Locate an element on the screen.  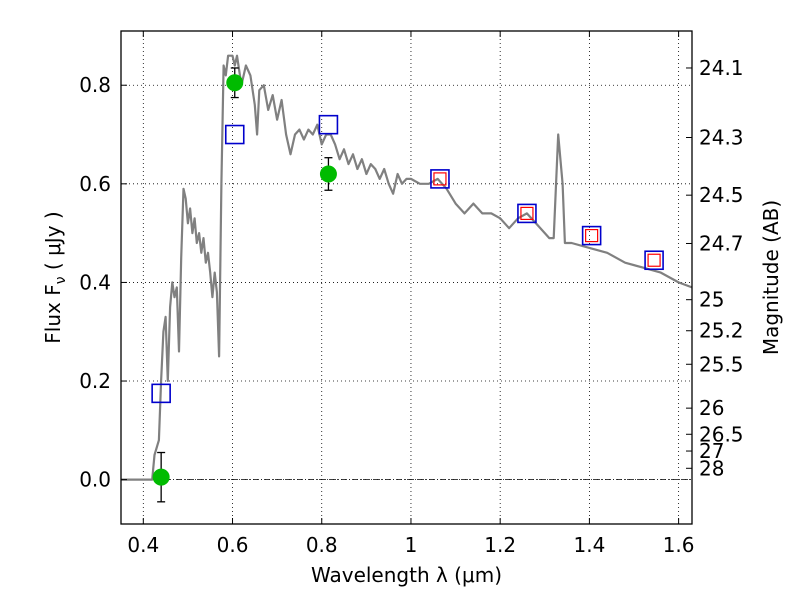
x-tick-label: 0.8 is located at coordinates (322, 545).